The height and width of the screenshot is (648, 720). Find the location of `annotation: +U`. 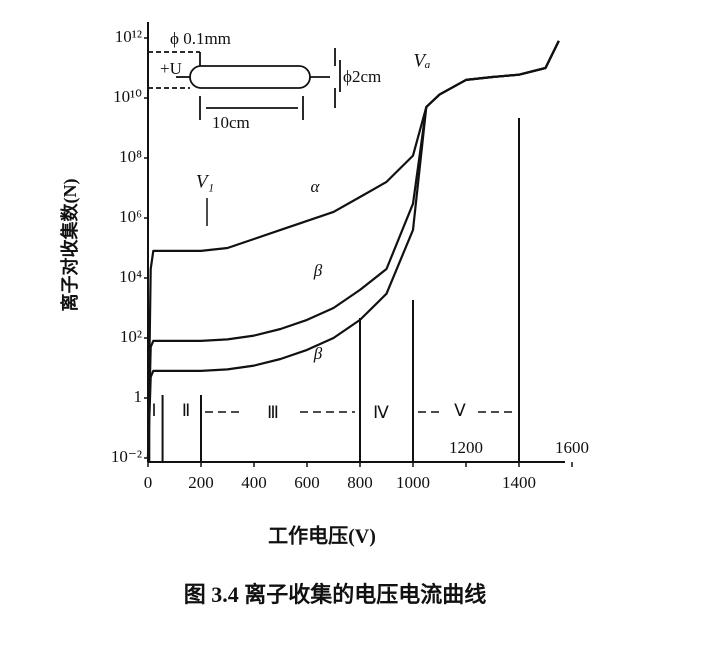

annotation: +U is located at coordinates (171, 68).